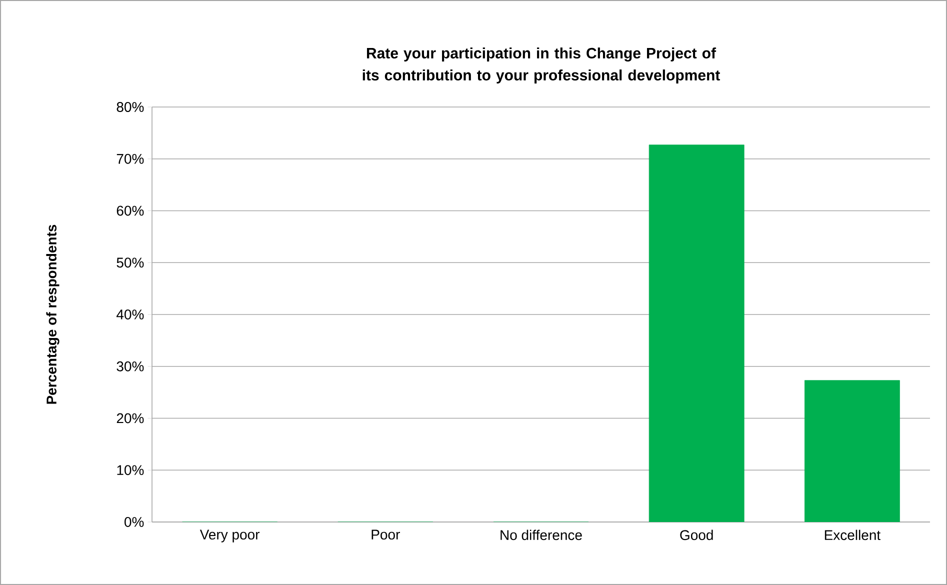 This screenshot has width=947, height=585. What do you see at coordinates (130, 107) in the screenshot?
I see `y-tick-label: 80%` at bounding box center [130, 107].